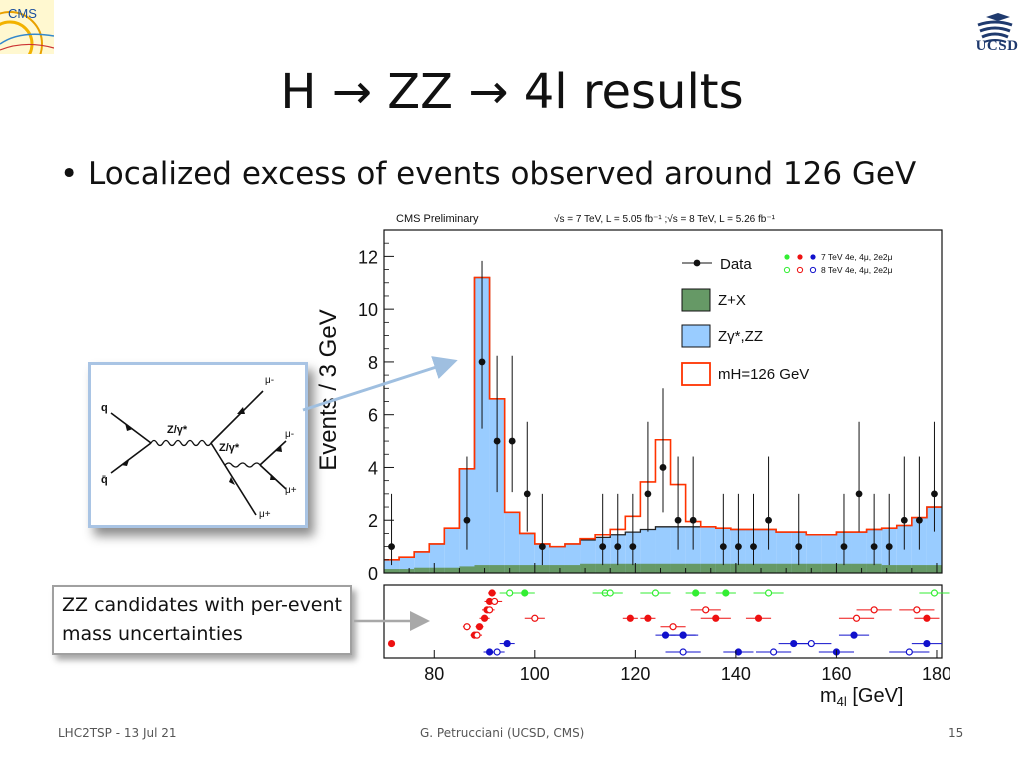  What do you see at coordinates (995, 28) in the screenshot?
I see `ucsd-logo` at bounding box center [995, 28].